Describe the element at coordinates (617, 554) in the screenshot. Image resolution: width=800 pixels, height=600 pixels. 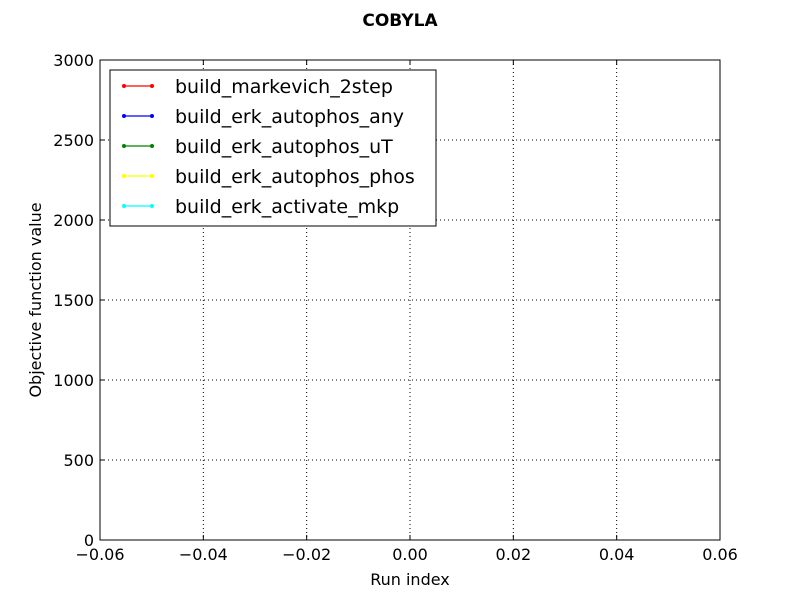
I see `x-tick-label: 0.04` at that location.